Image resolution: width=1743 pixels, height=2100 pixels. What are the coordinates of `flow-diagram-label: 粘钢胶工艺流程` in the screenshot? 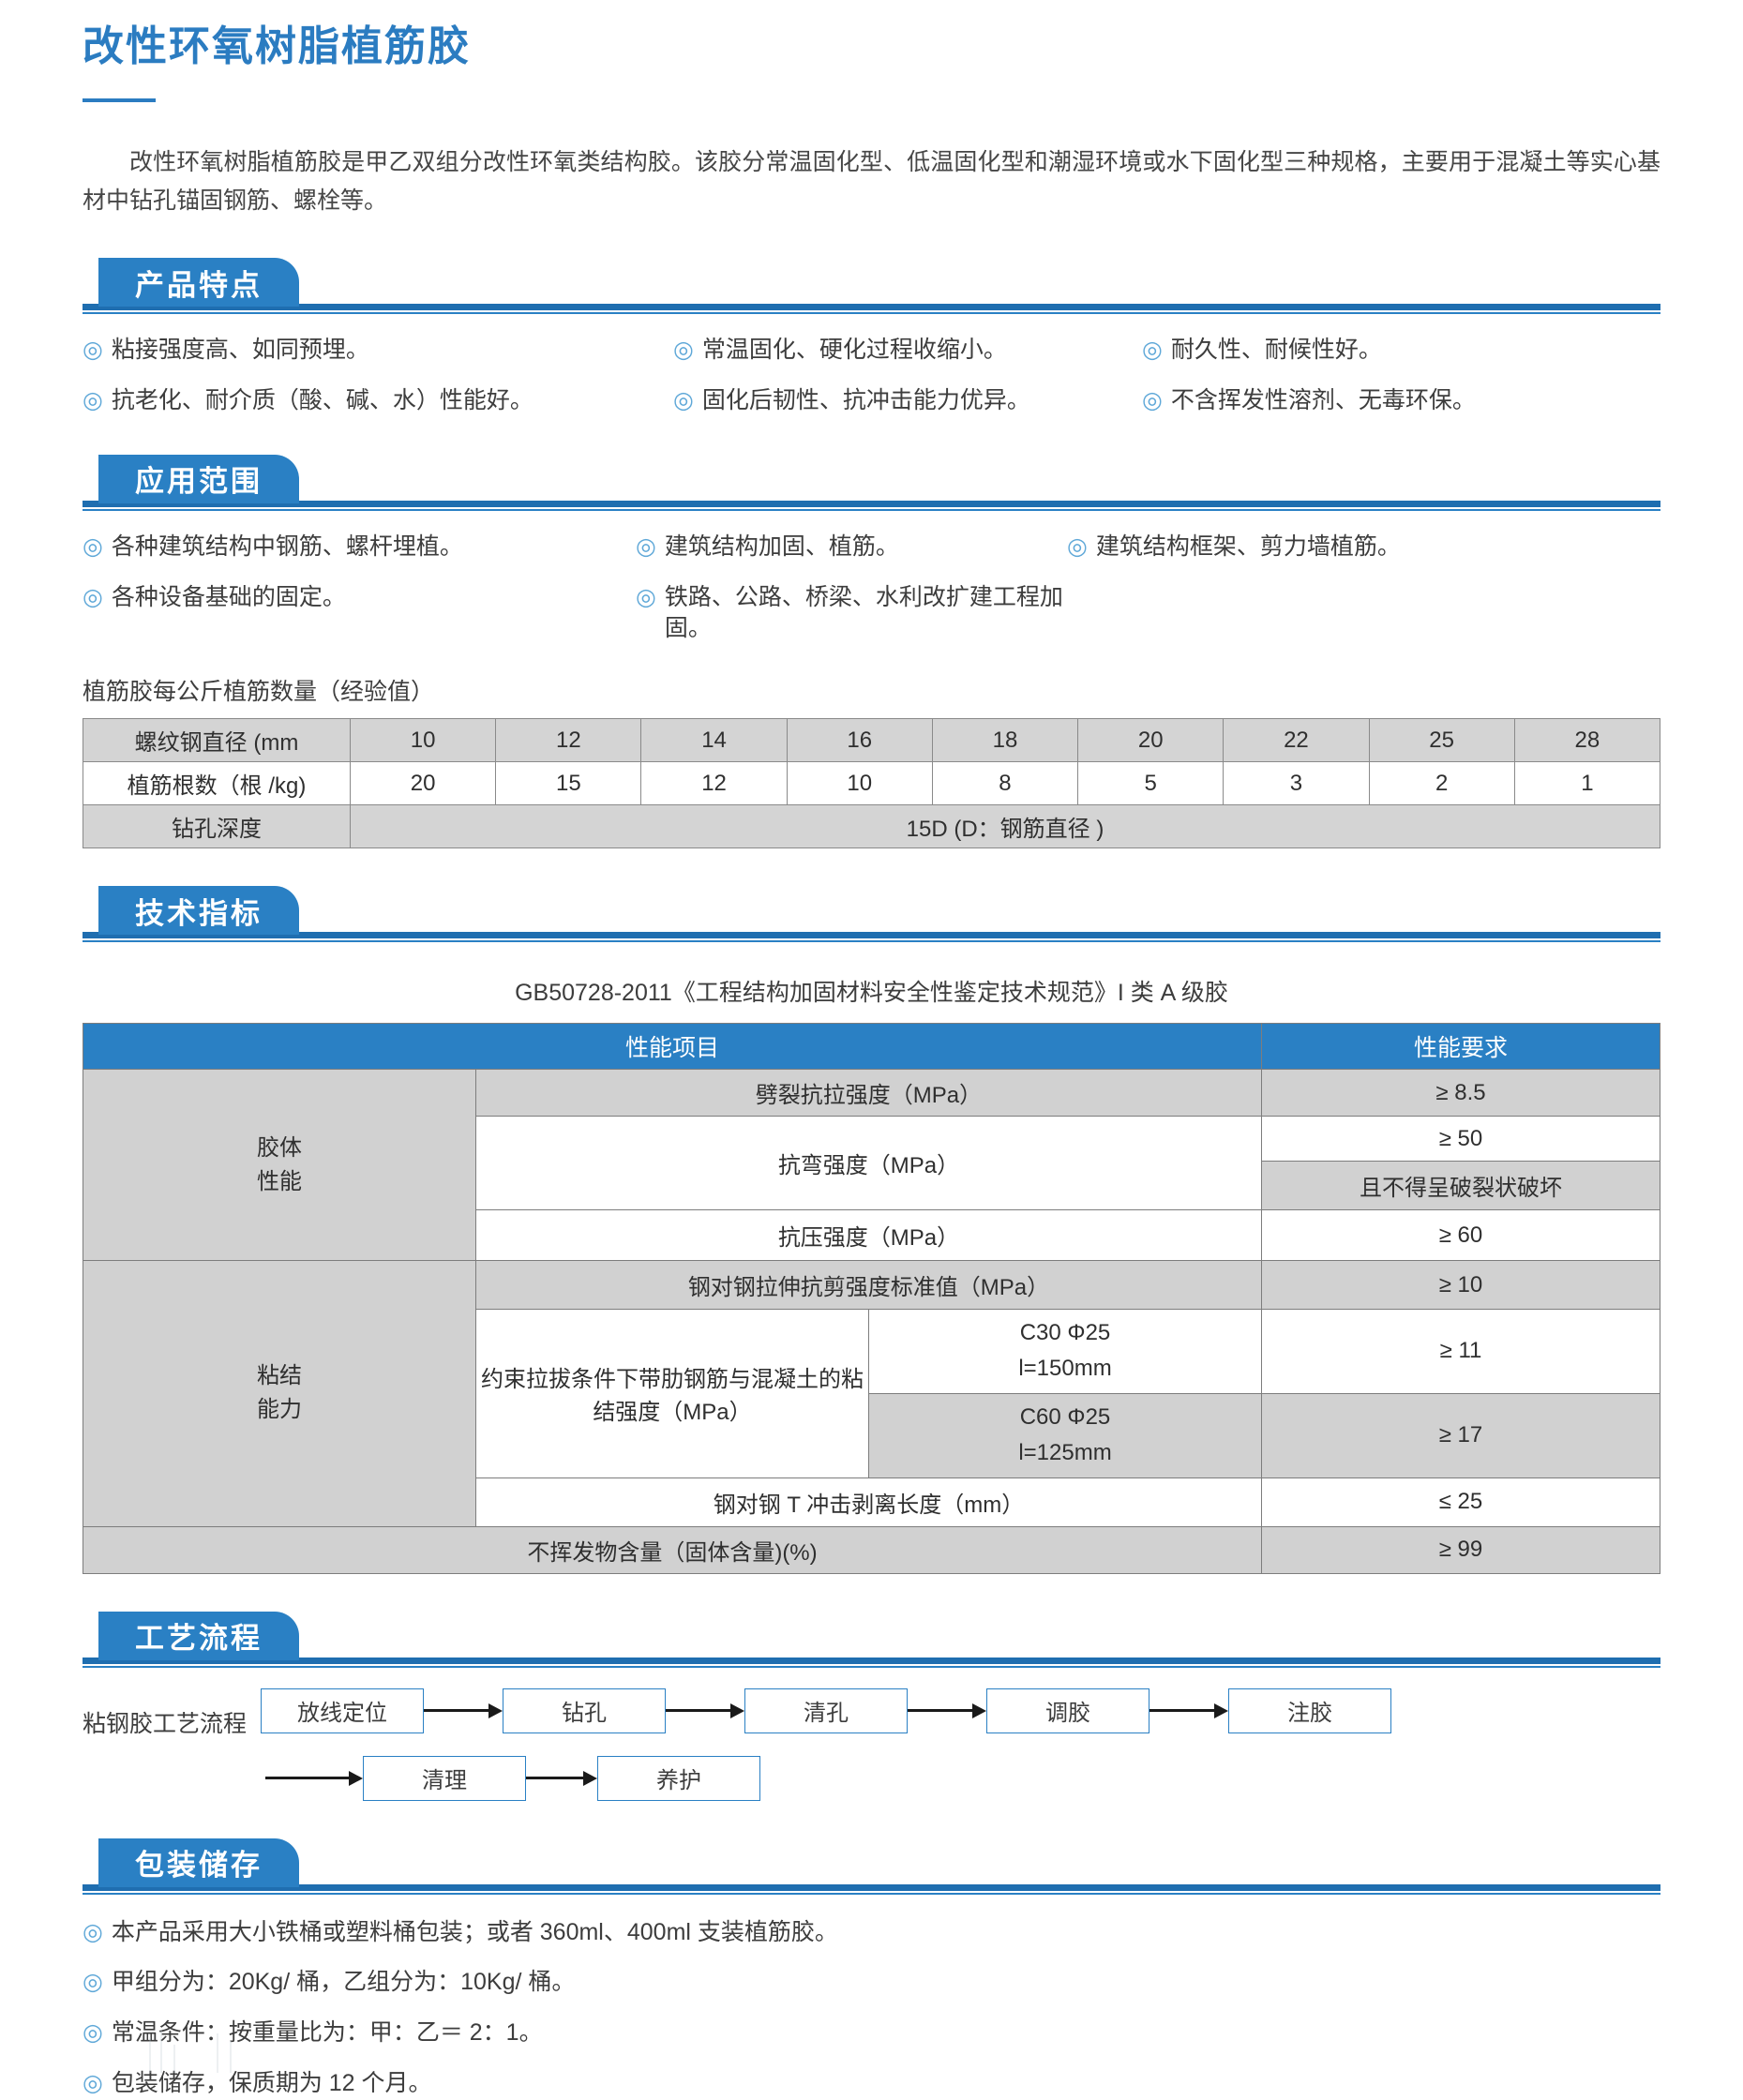 It's located at (166, 1723).